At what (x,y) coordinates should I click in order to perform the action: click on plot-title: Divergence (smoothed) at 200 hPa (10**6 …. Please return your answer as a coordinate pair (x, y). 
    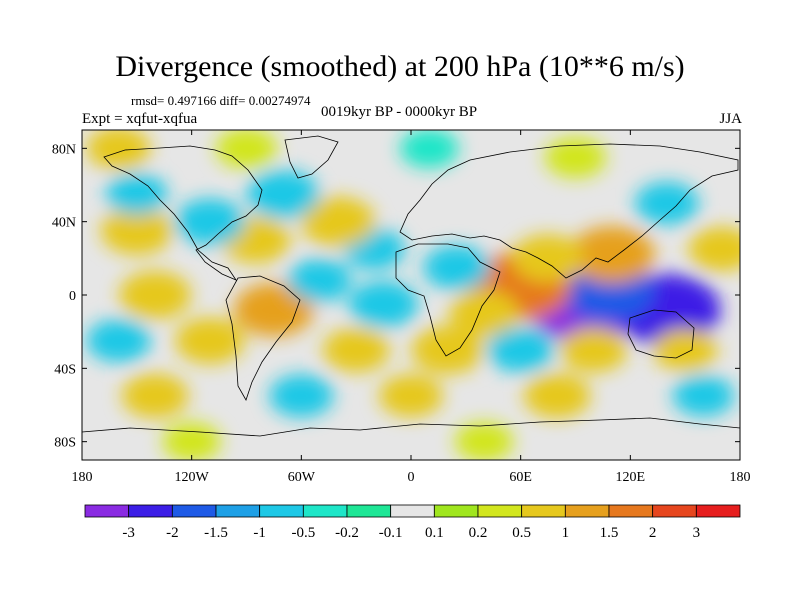
    Looking at the image, I should click on (400, 66).